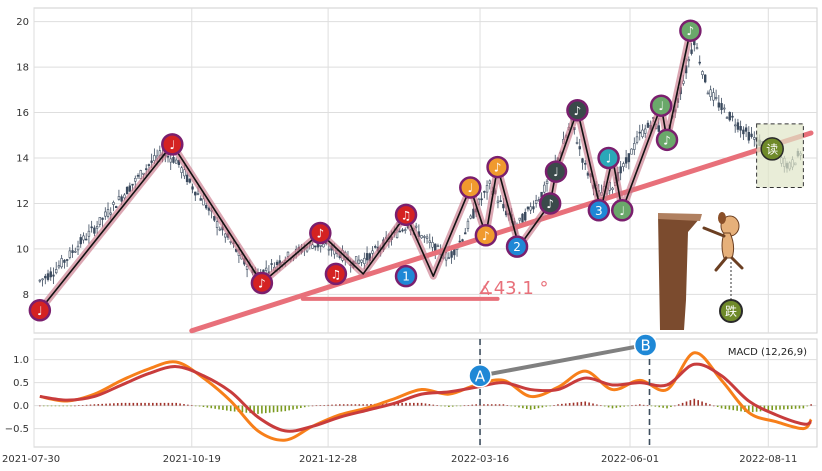 The width and height of the screenshot is (822, 471). I want to click on figure-ear, so click(722, 218).